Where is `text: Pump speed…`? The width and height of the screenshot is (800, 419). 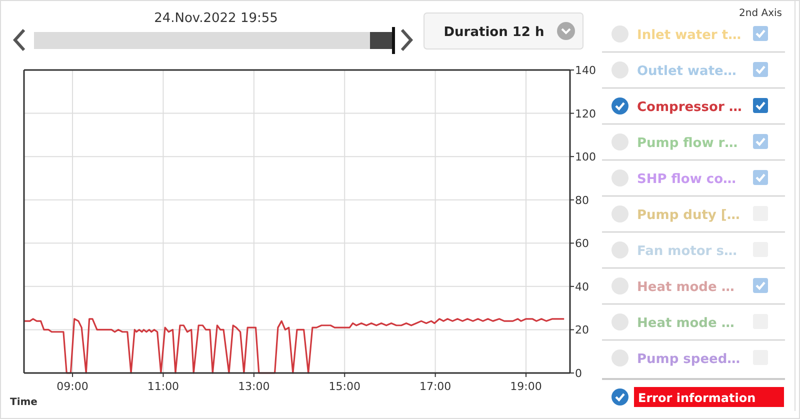
text: Pump speed… is located at coordinates (688, 359).